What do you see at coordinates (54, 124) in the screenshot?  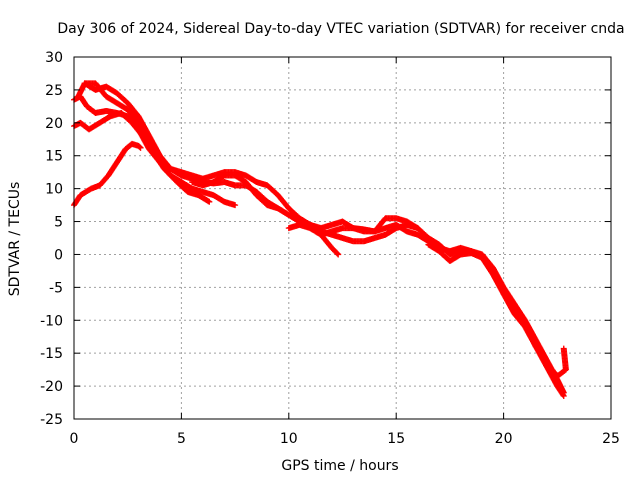 I see `y-tick-label: 20` at bounding box center [54, 124].